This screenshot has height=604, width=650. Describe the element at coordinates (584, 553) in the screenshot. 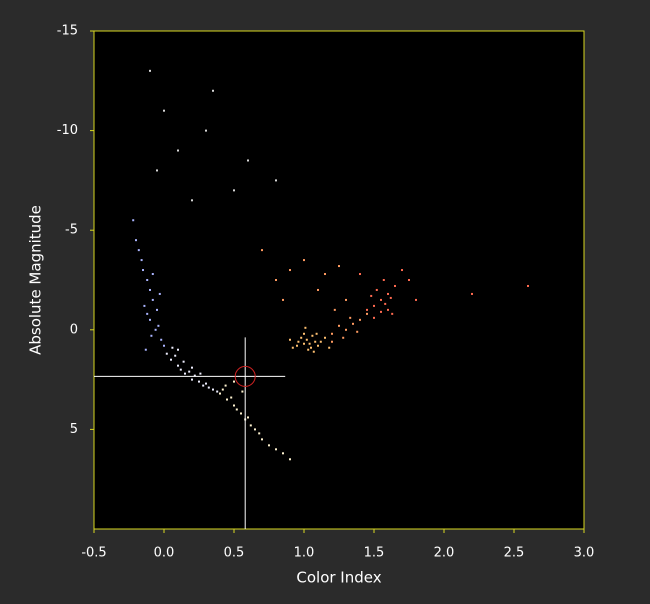

I see `x-tick-label: 3.0` at that location.